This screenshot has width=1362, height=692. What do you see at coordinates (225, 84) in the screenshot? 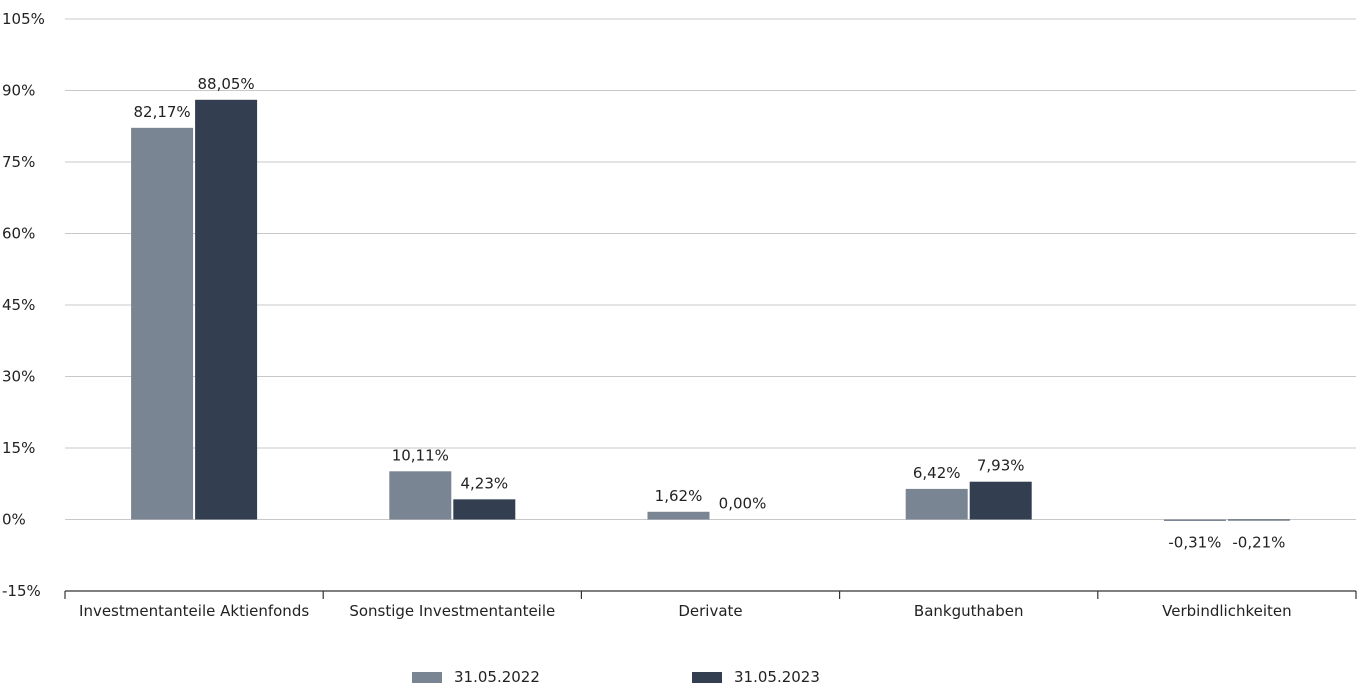
I see `data-label: 88,05%` at bounding box center [225, 84].